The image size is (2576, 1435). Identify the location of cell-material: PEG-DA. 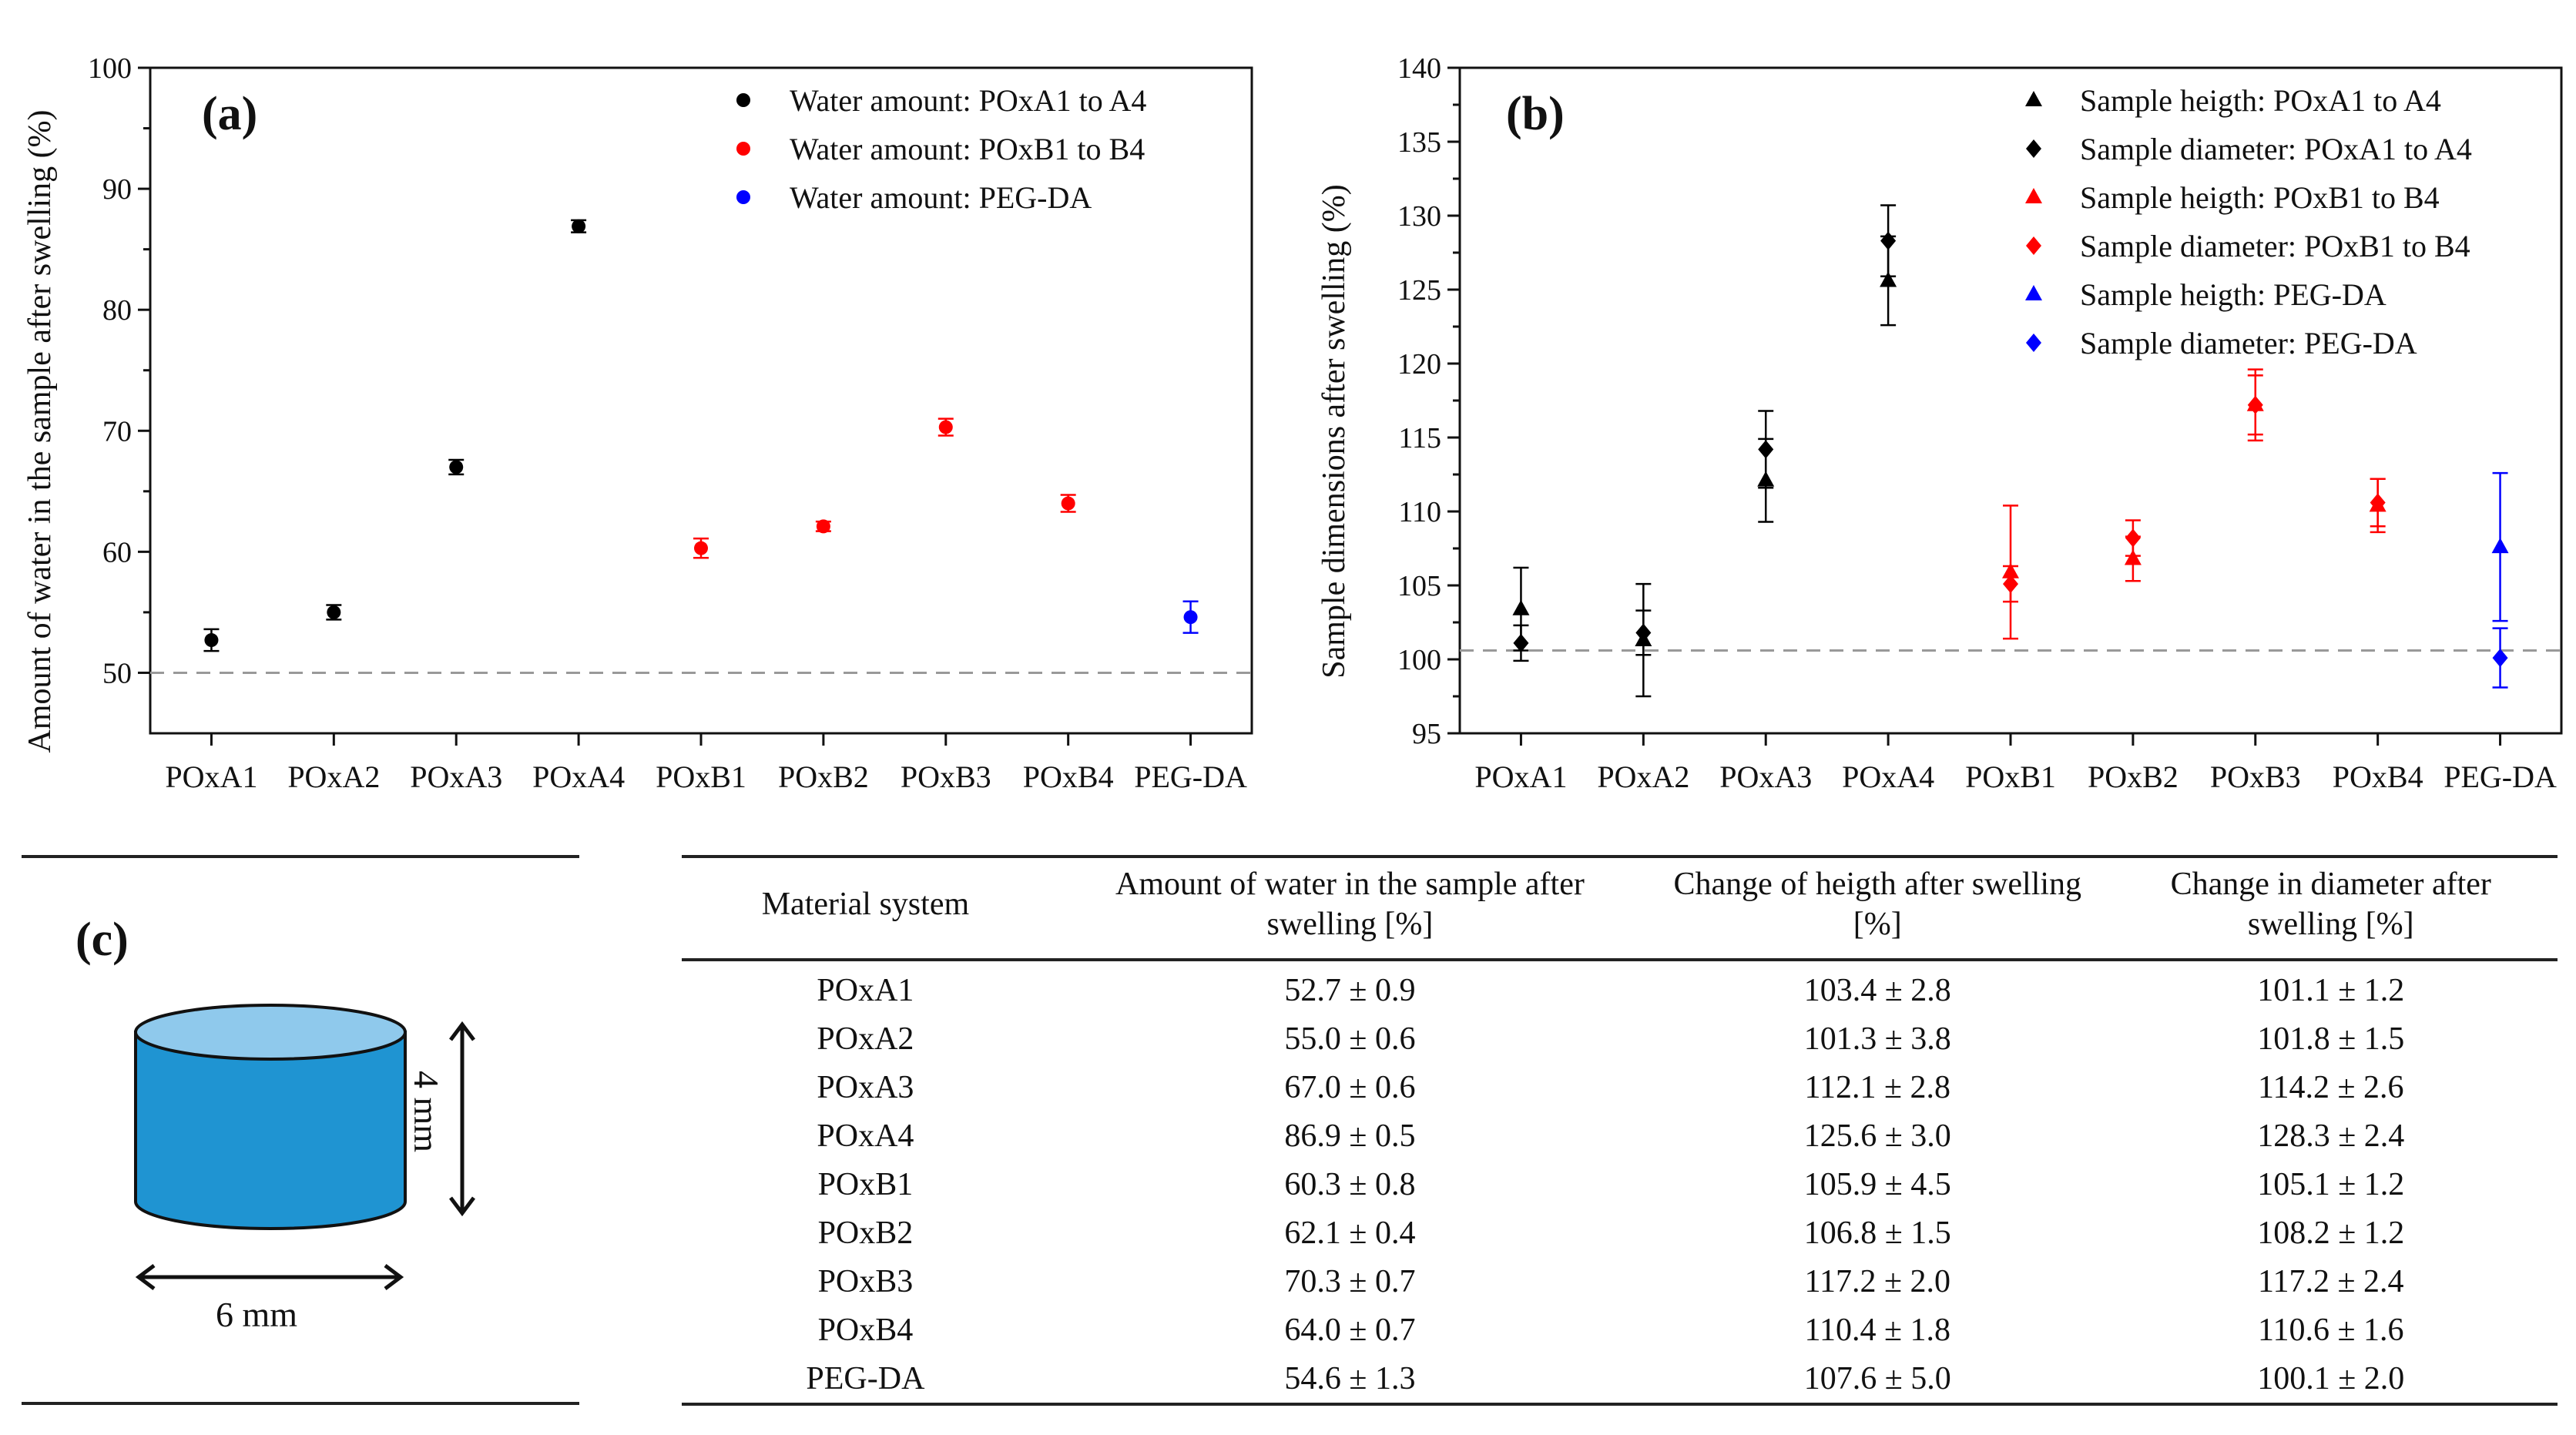
(865, 1378).